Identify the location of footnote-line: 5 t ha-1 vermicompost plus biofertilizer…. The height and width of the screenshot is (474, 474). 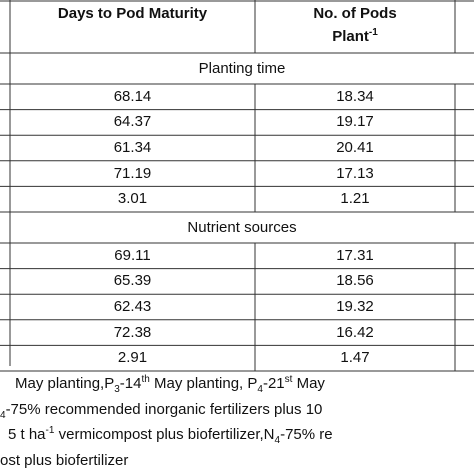
(170, 435).